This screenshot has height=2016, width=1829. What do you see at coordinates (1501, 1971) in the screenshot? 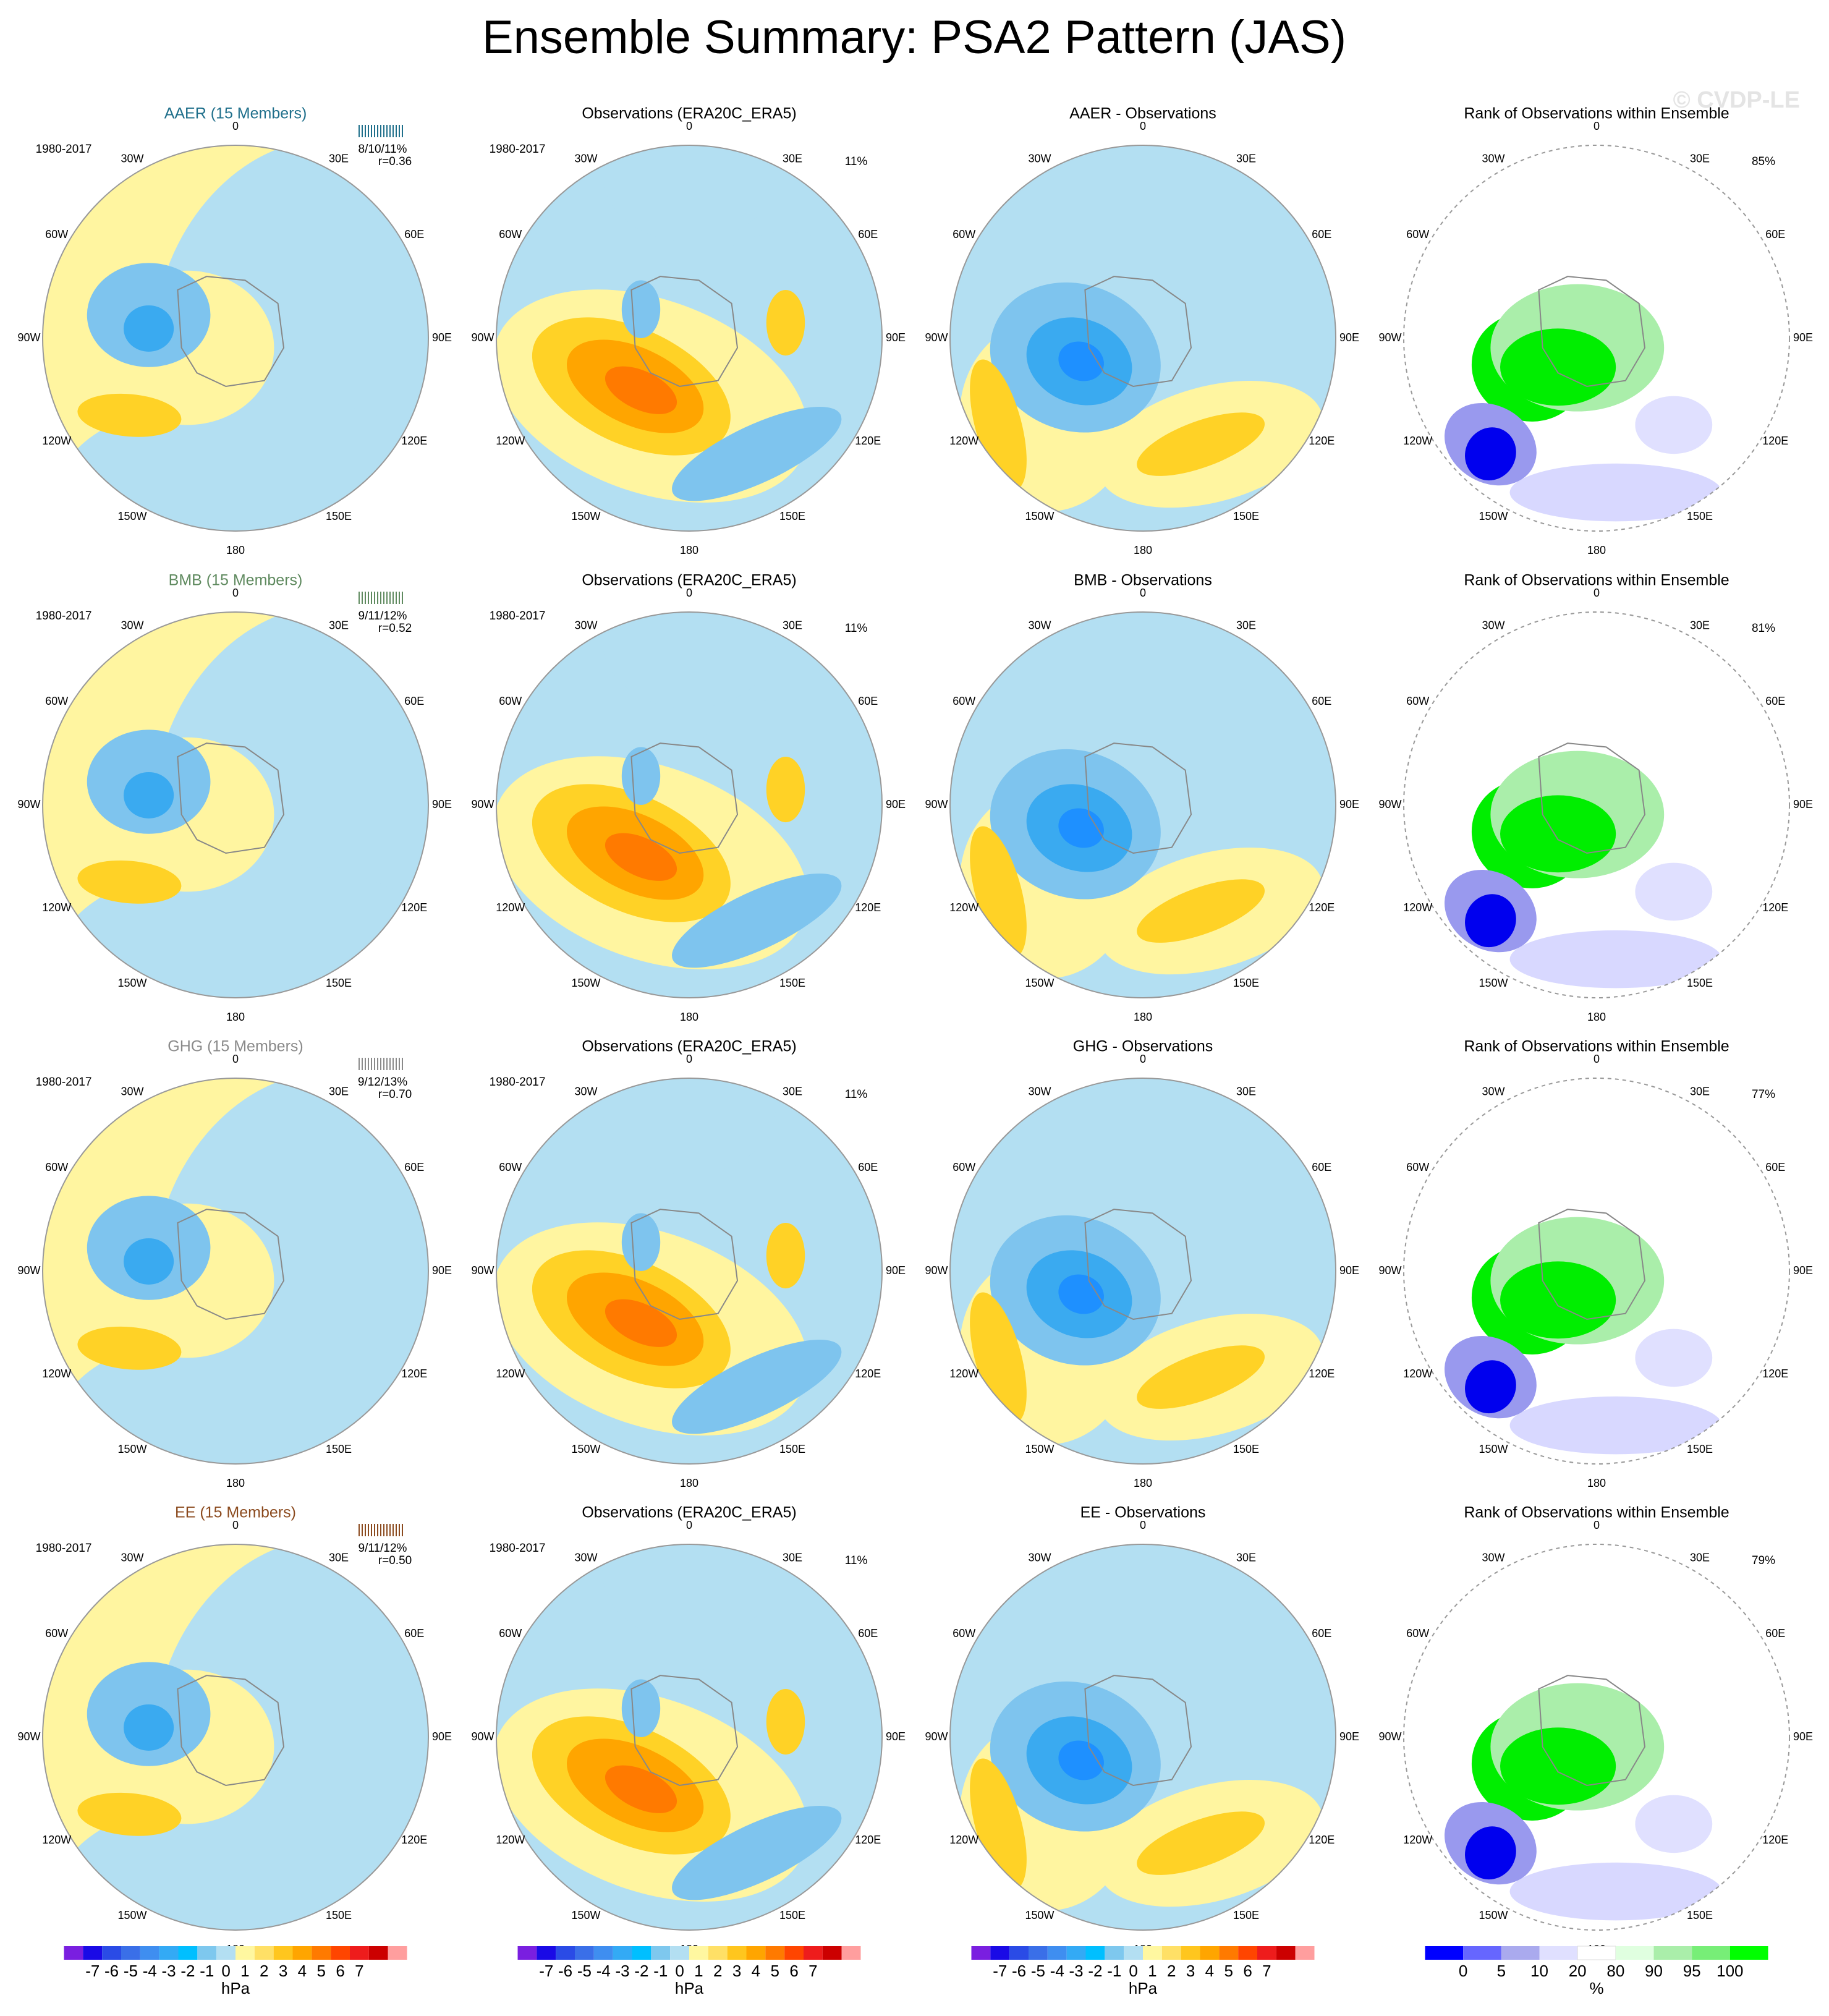
I see `colorbar-label: 5` at bounding box center [1501, 1971].